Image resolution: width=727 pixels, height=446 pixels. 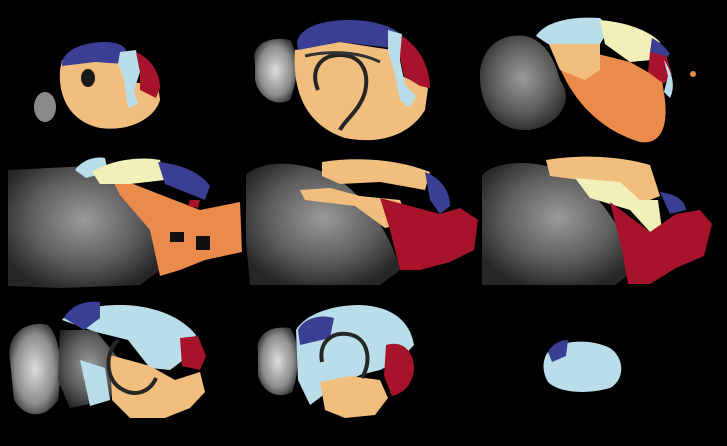 I want to click on region-orange-dot, so click(x=693, y=74).